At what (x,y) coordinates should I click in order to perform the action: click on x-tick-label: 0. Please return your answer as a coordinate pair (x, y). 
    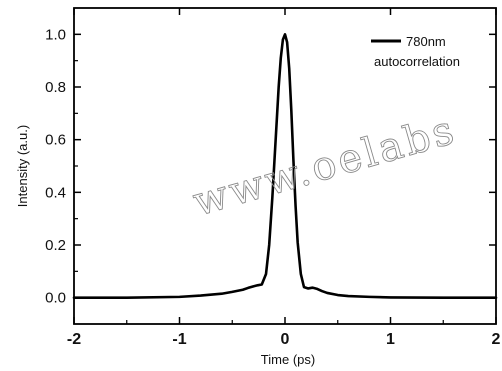
    Looking at the image, I should click on (285, 339).